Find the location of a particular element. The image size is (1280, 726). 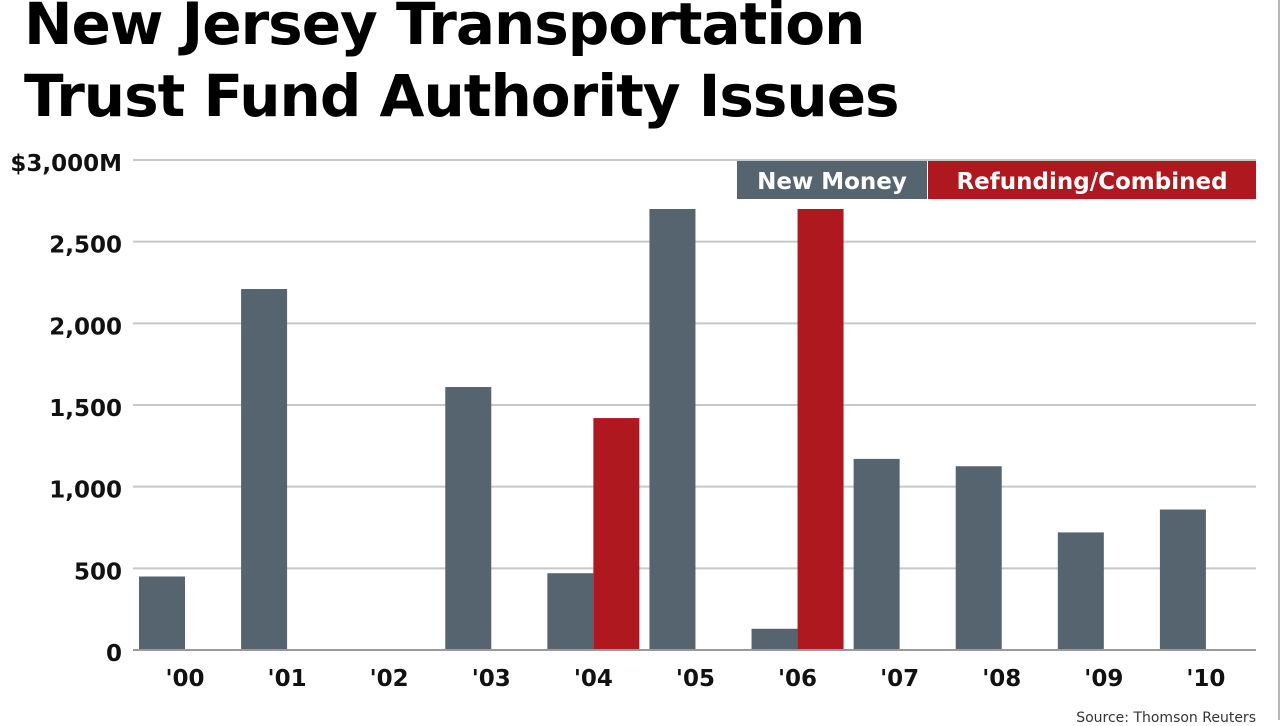

y-tick-label-3000: $3,000M is located at coordinates (66, 164).